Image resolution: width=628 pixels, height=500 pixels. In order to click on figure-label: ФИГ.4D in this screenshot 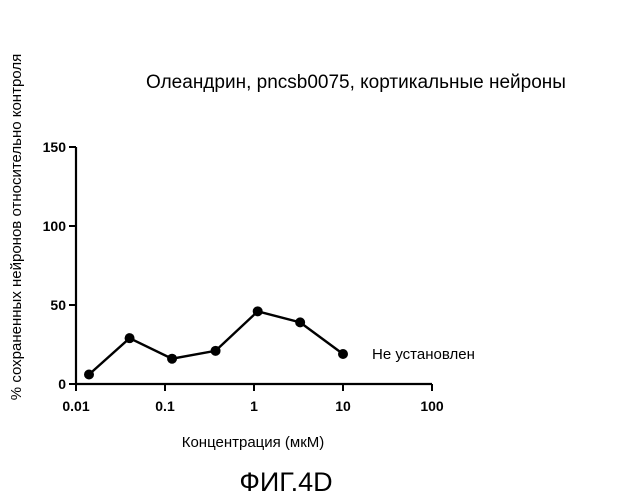, I will do `click(285, 482)`.